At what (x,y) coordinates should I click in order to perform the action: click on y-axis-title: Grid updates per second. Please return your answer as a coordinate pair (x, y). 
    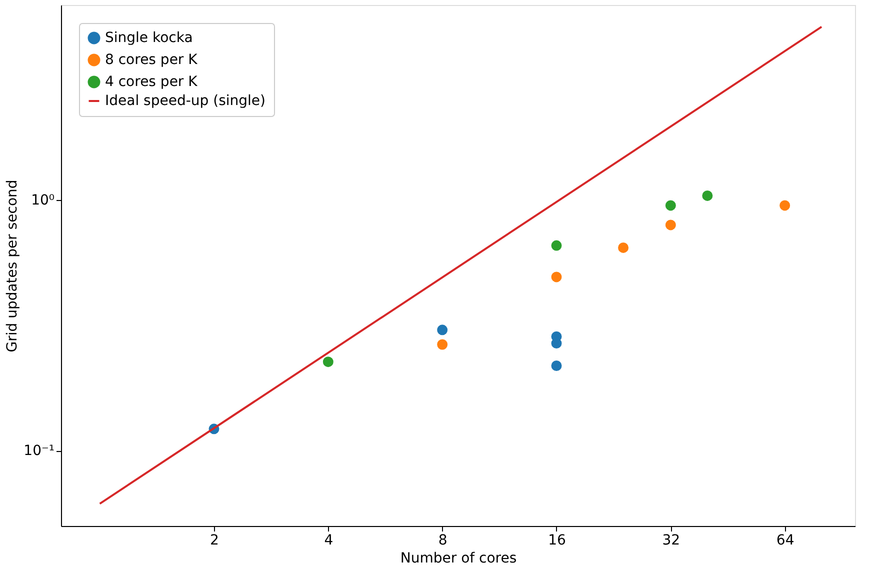
    Looking at the image, I should click on (12, 266).